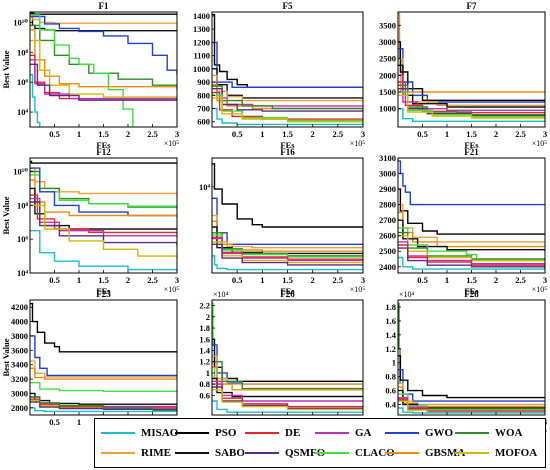  What do you see at coordinates (201, 69) in the screenshot?
I see `y-tick-label: 1000` at bounding box center [201, 69].